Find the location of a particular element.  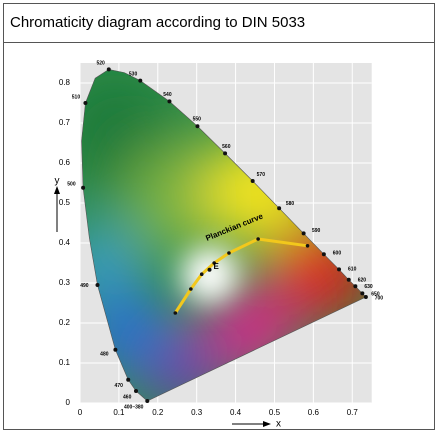

x-tick-label: 0.1 is located at coordinates (119, 412).